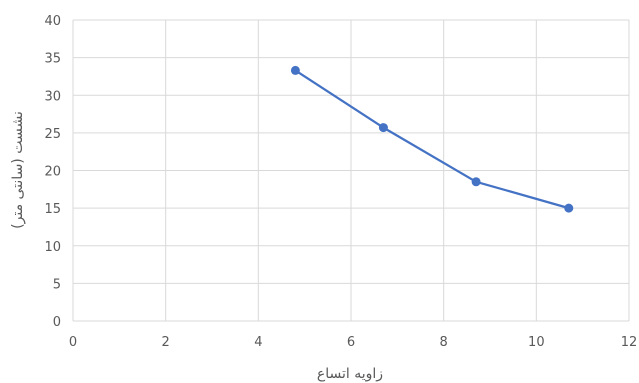  What do you see at coordinates (52, 21) in the screenshot?
I see `y-tick-label: 40` at bounding box center [52, 21].